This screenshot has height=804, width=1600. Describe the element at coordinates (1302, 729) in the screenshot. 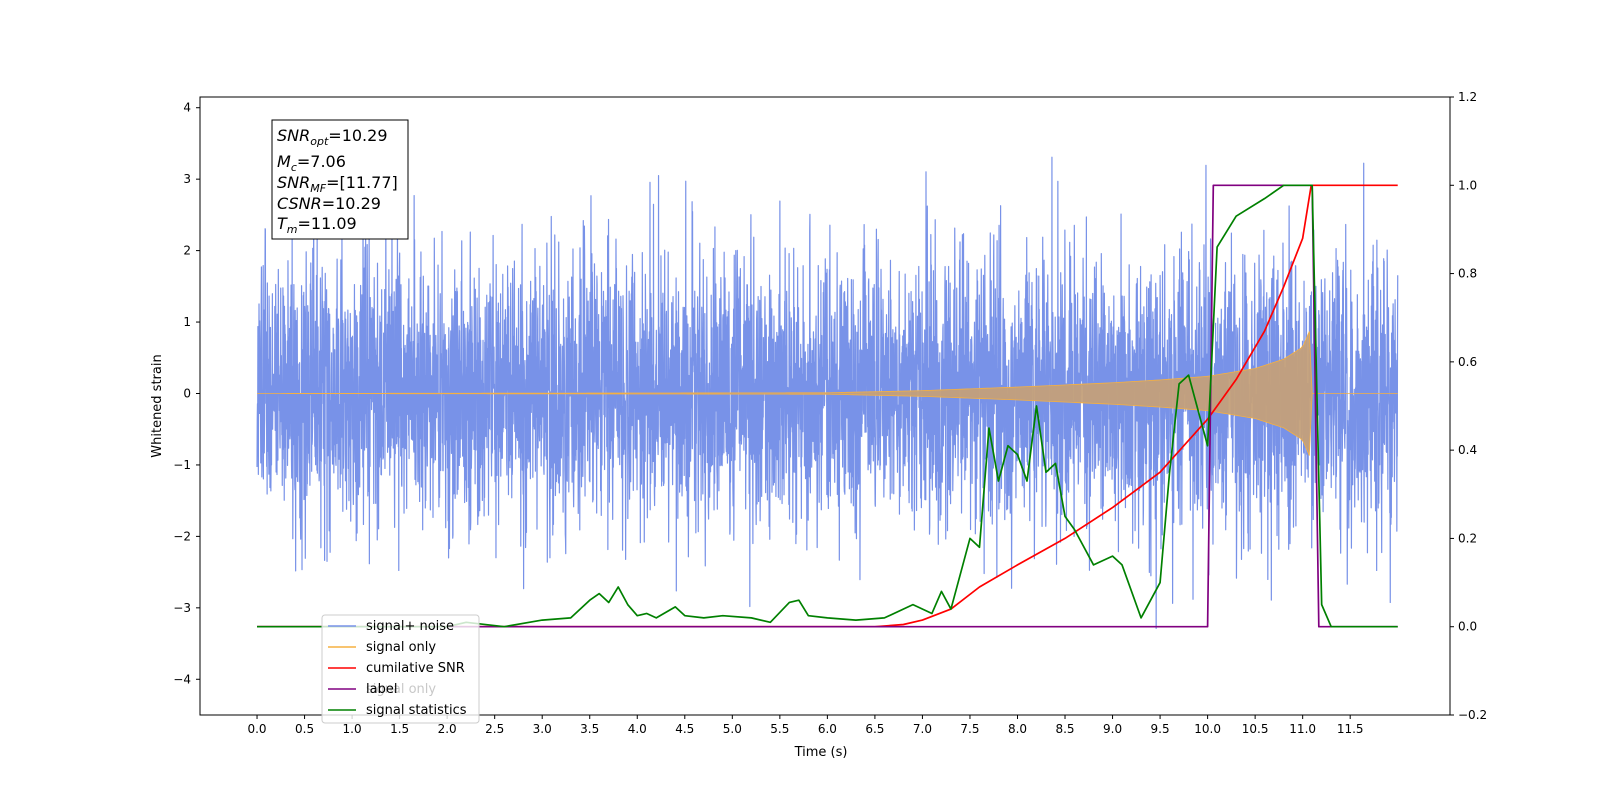

I see `x-tick-label: 11.0` at that location.